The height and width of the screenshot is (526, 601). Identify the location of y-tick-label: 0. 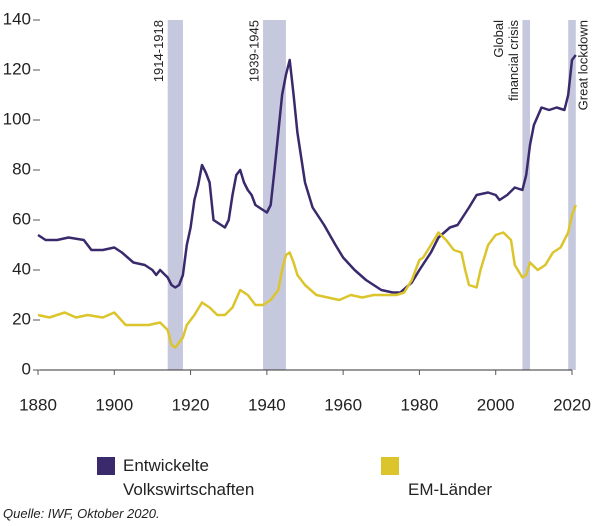
(26, 368).